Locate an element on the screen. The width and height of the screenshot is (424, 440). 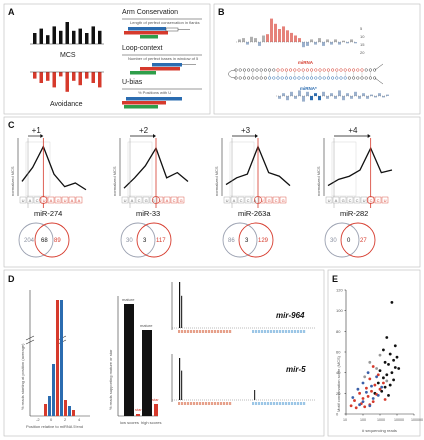
axis-break-mark is located at coordinates (30, 340).